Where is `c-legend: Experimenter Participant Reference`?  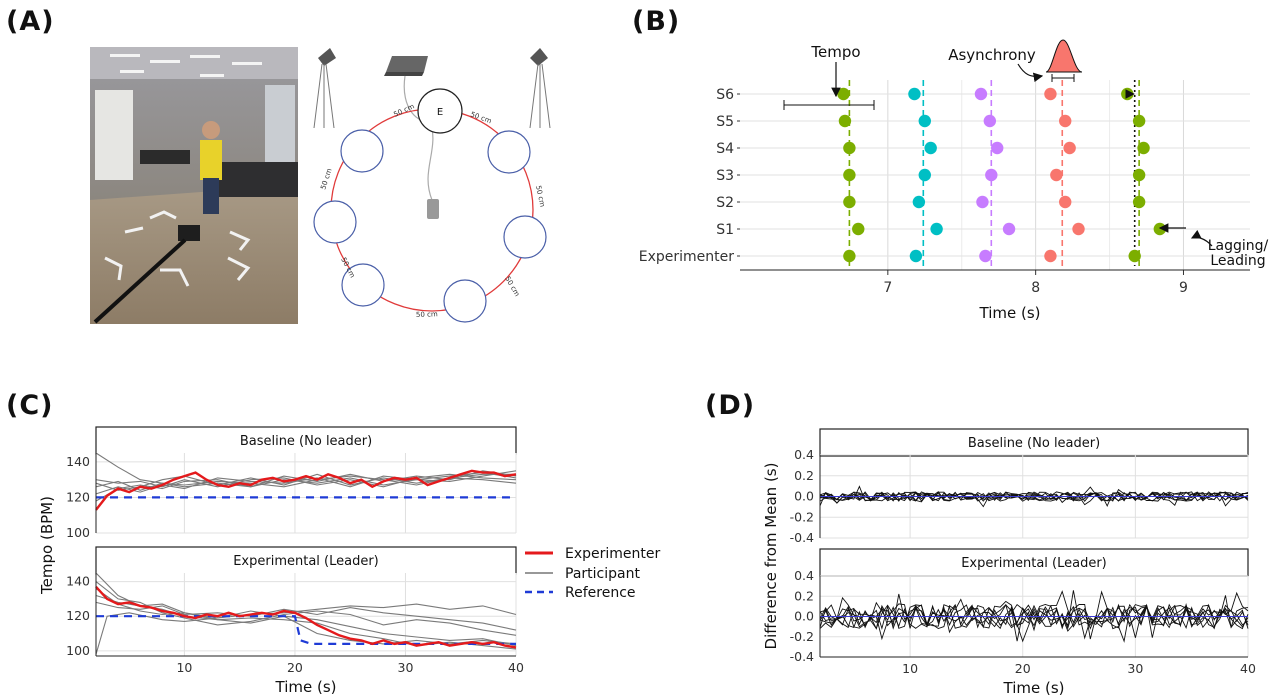
c-legend: Experimenter Participant Reference is located at coordinates (593, 573).